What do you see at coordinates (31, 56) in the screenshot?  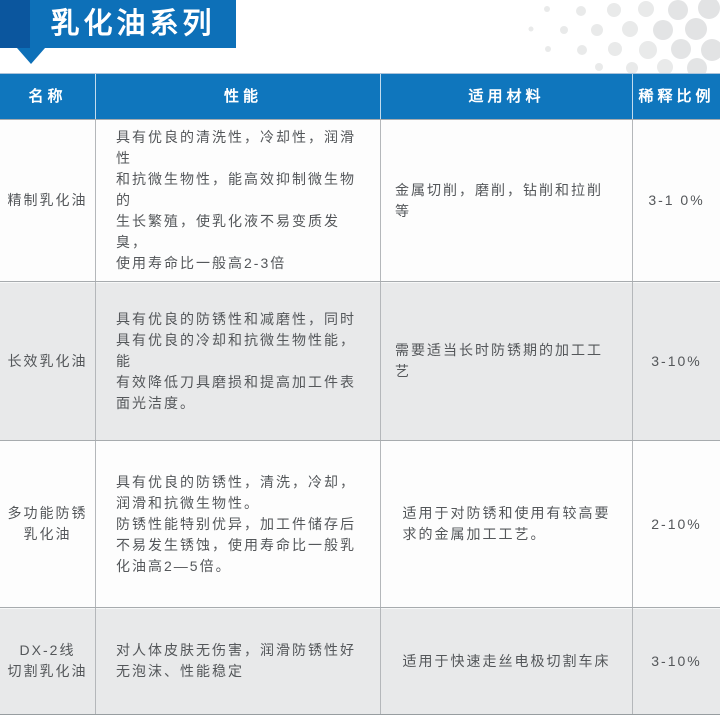 I see `banner-pointer-arrow` at bounding box center [31, 56].